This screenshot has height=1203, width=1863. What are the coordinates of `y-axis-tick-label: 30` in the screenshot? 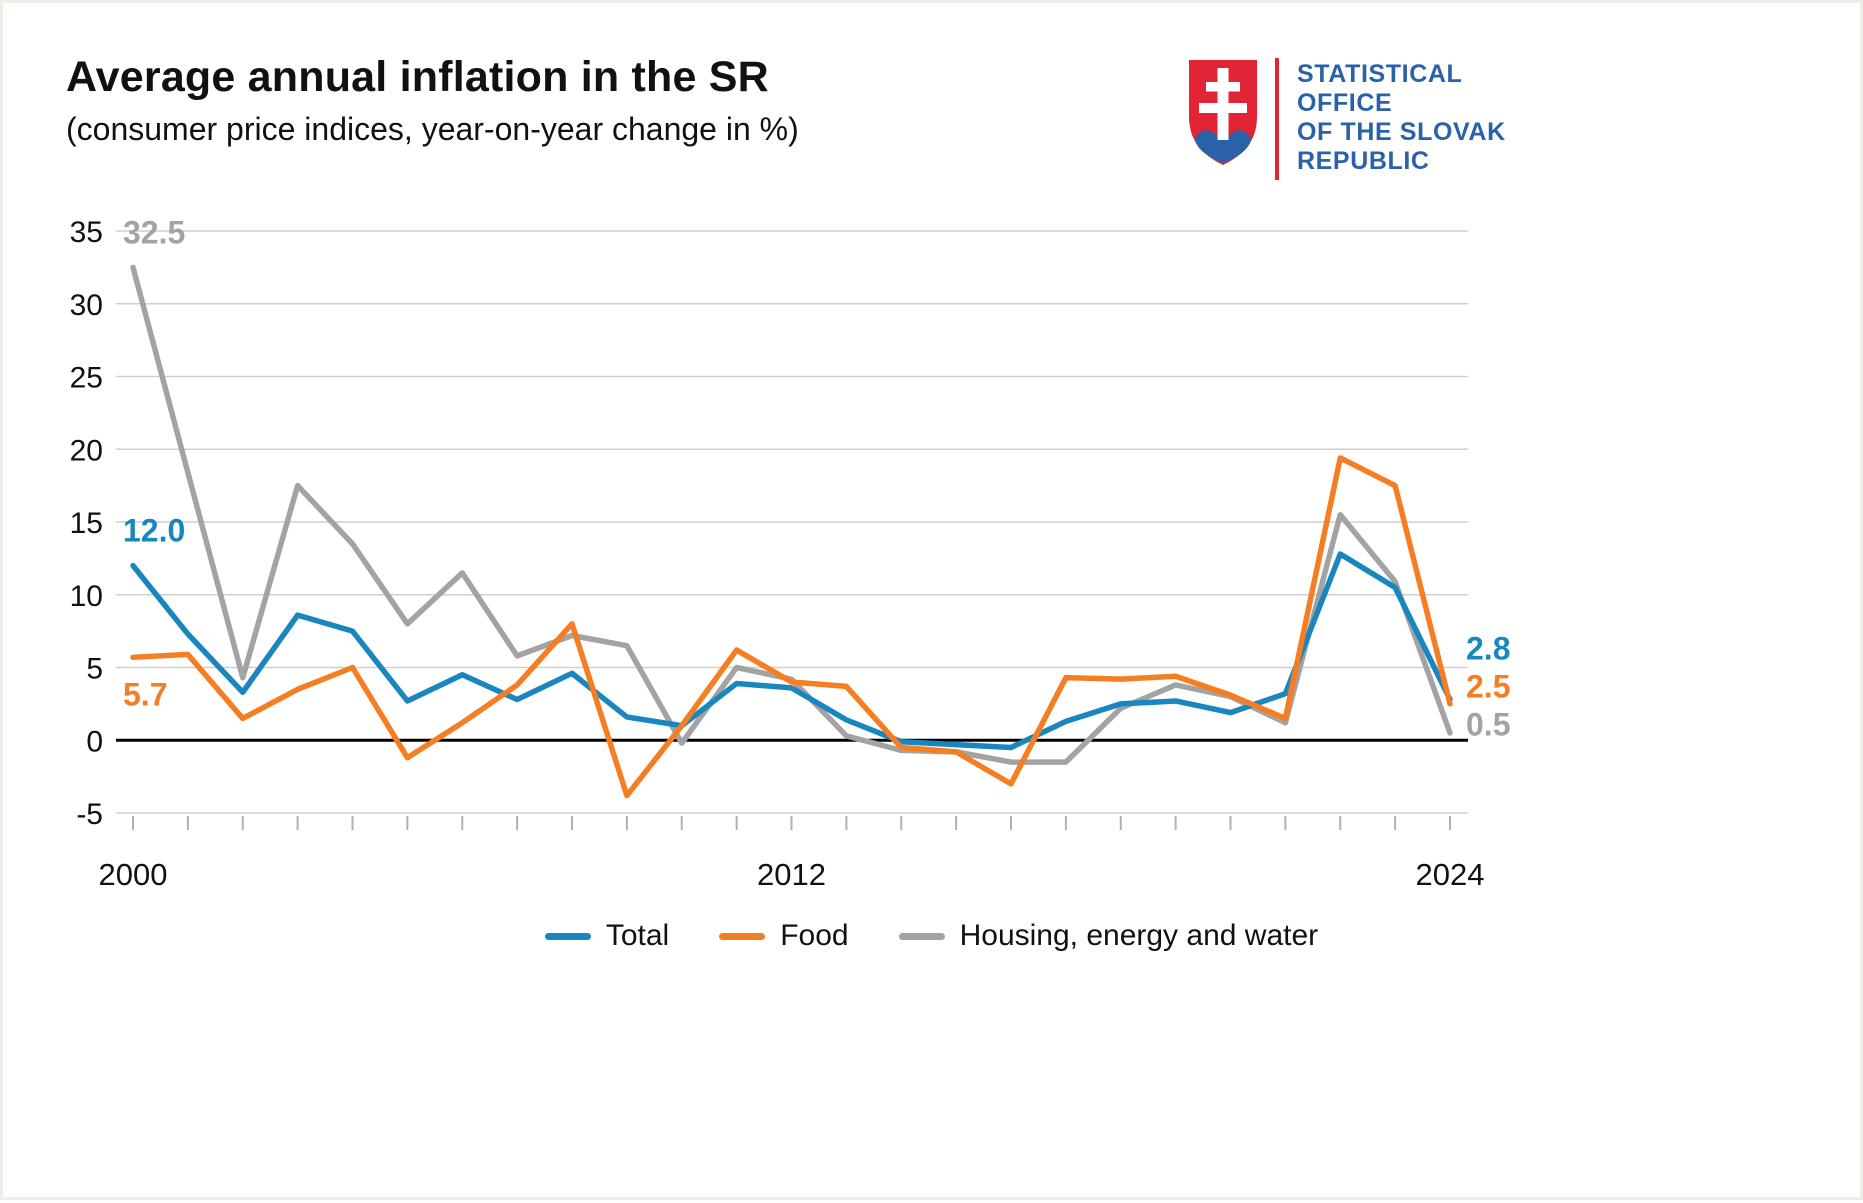 It's located at (86, 305).